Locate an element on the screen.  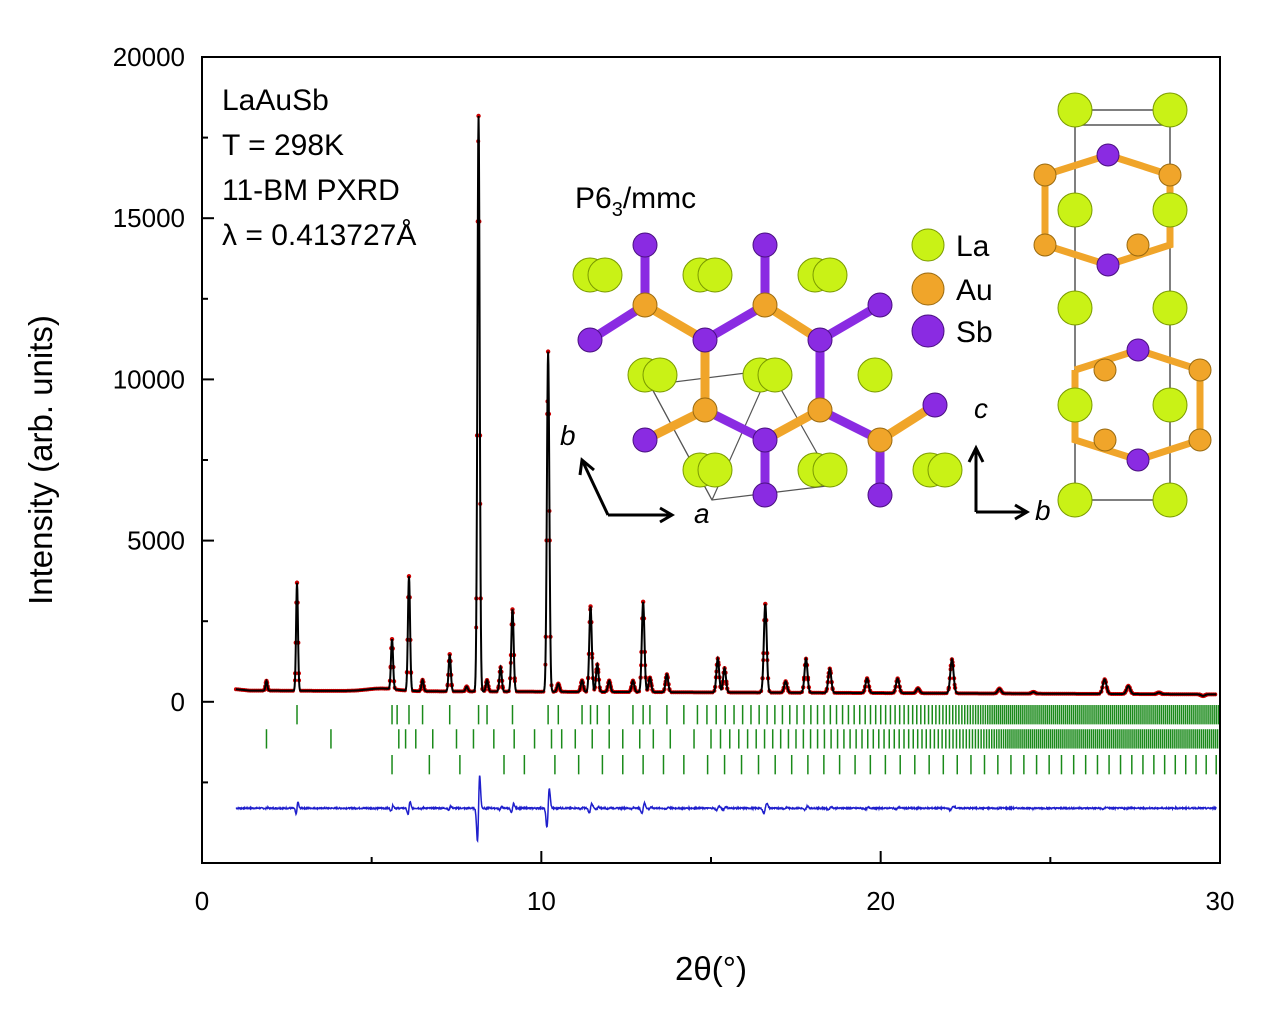
legend-label-la: La is located at coordinates (973, 246).